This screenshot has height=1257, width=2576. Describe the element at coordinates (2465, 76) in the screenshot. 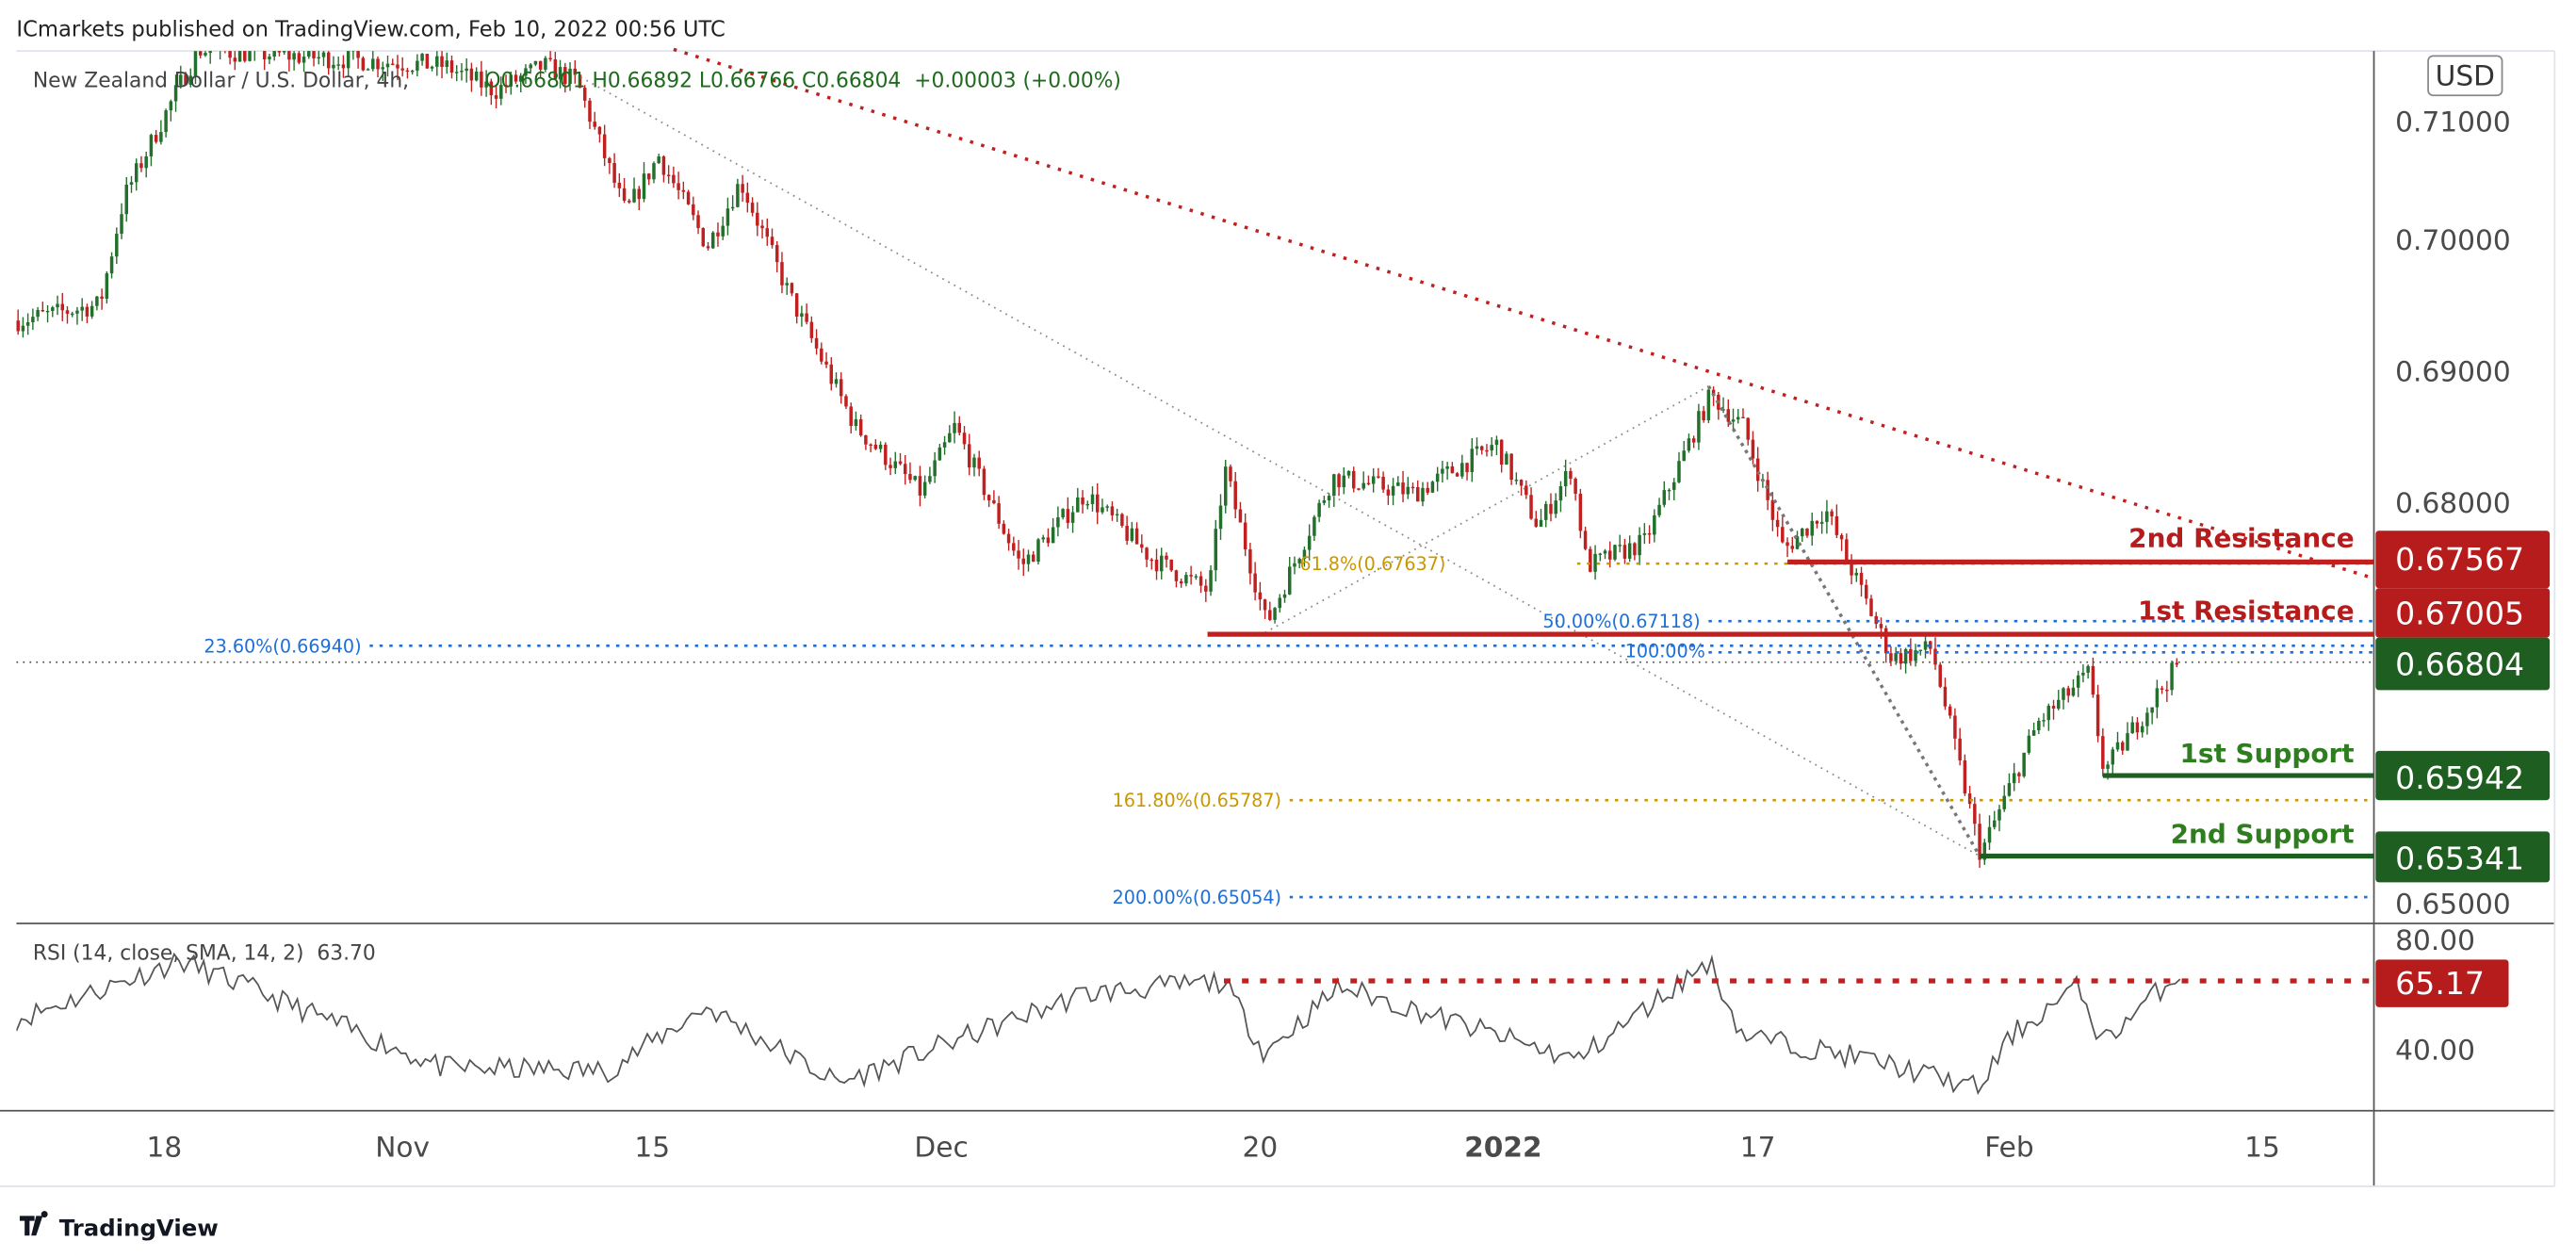

I see `currency-button` at that location.